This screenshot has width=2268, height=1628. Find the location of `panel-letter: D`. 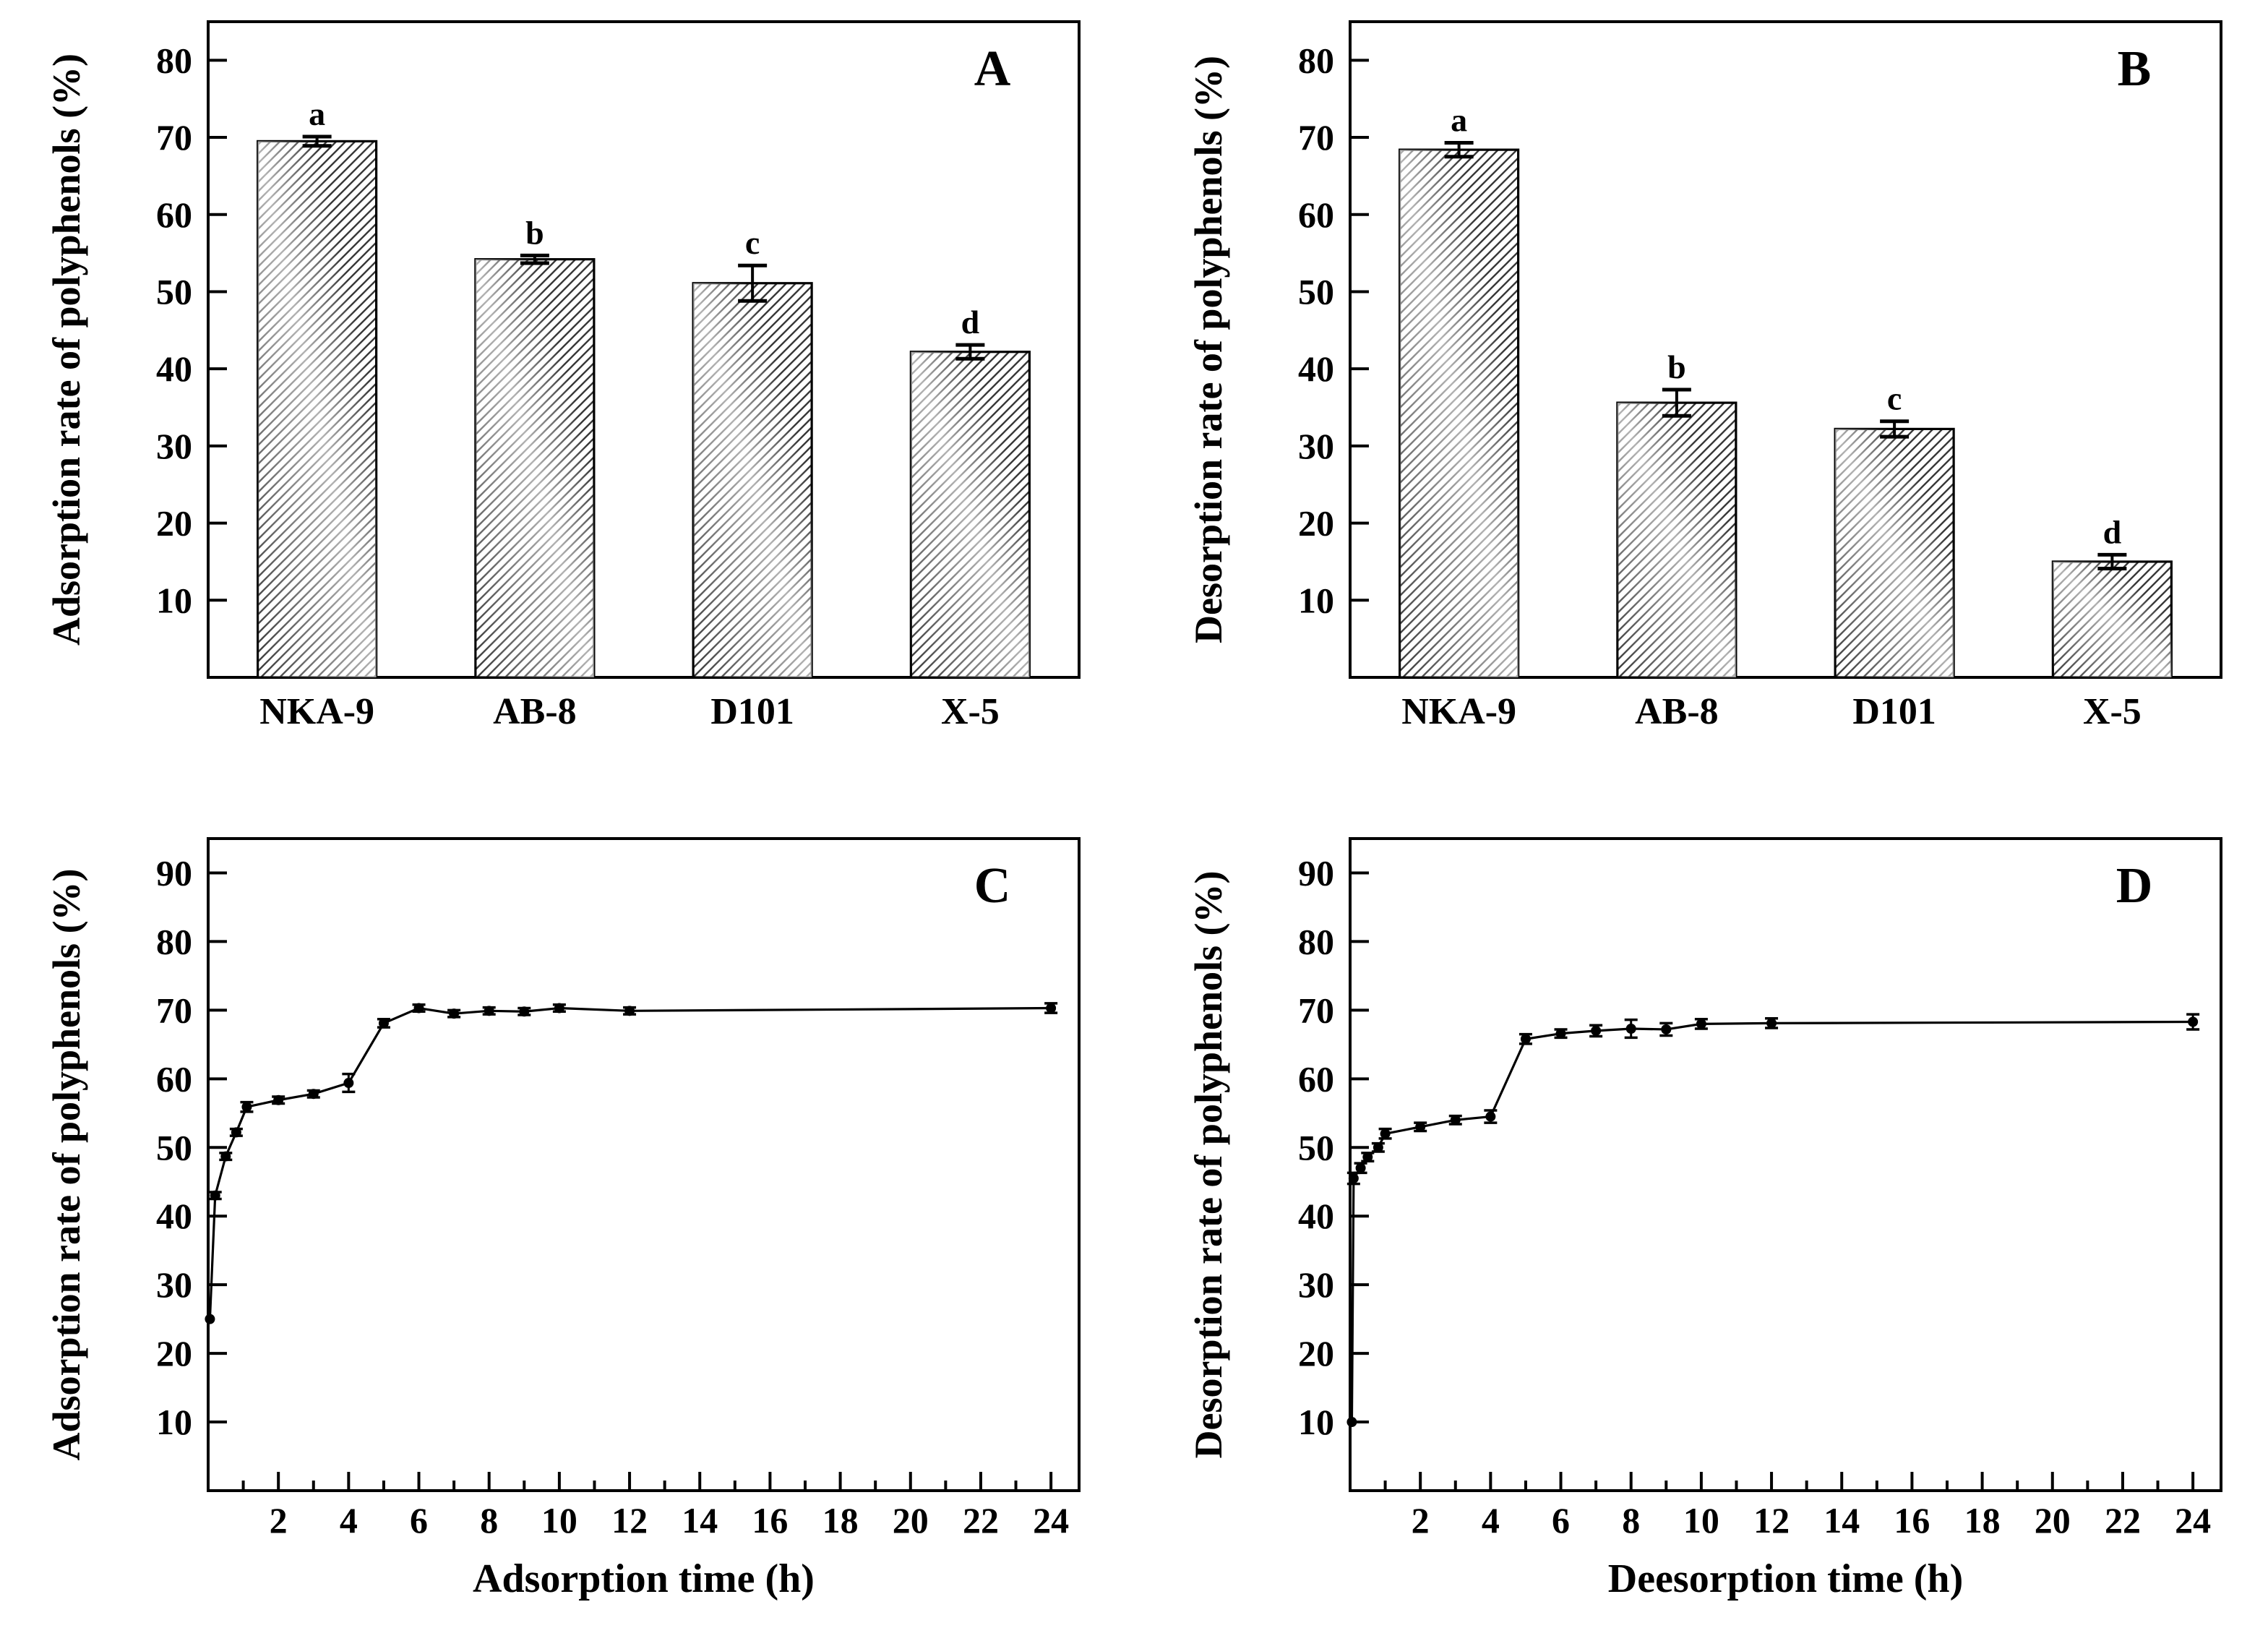

panel-letter: D is located at coordinates (2134, 886).